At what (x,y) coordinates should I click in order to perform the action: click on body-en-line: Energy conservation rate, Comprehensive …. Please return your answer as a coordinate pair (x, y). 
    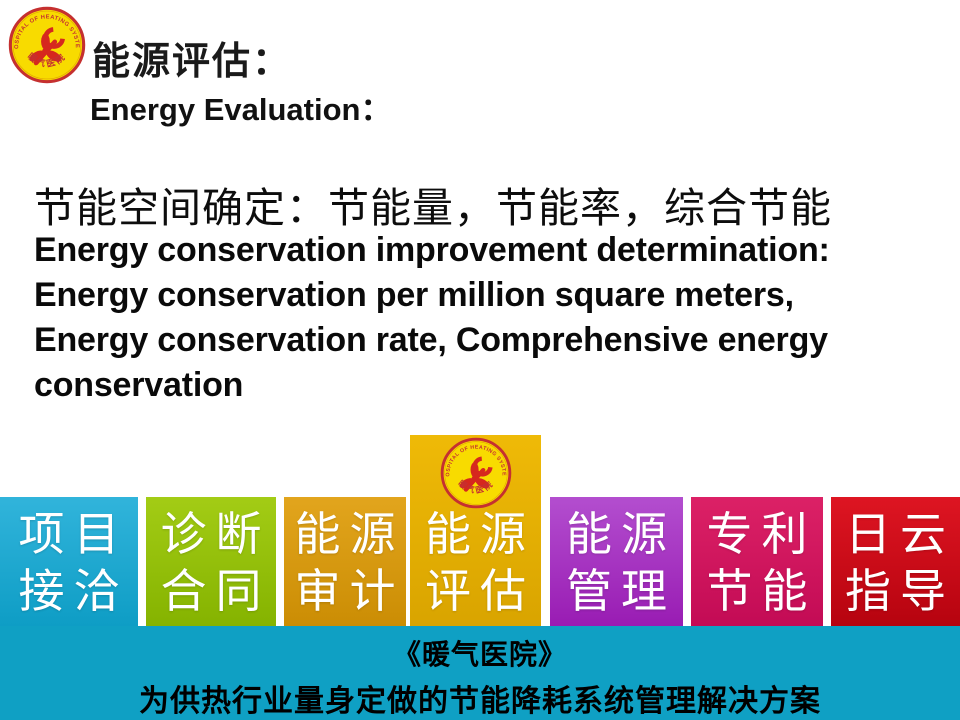
    Looking at the image, I should click on (431, 340).